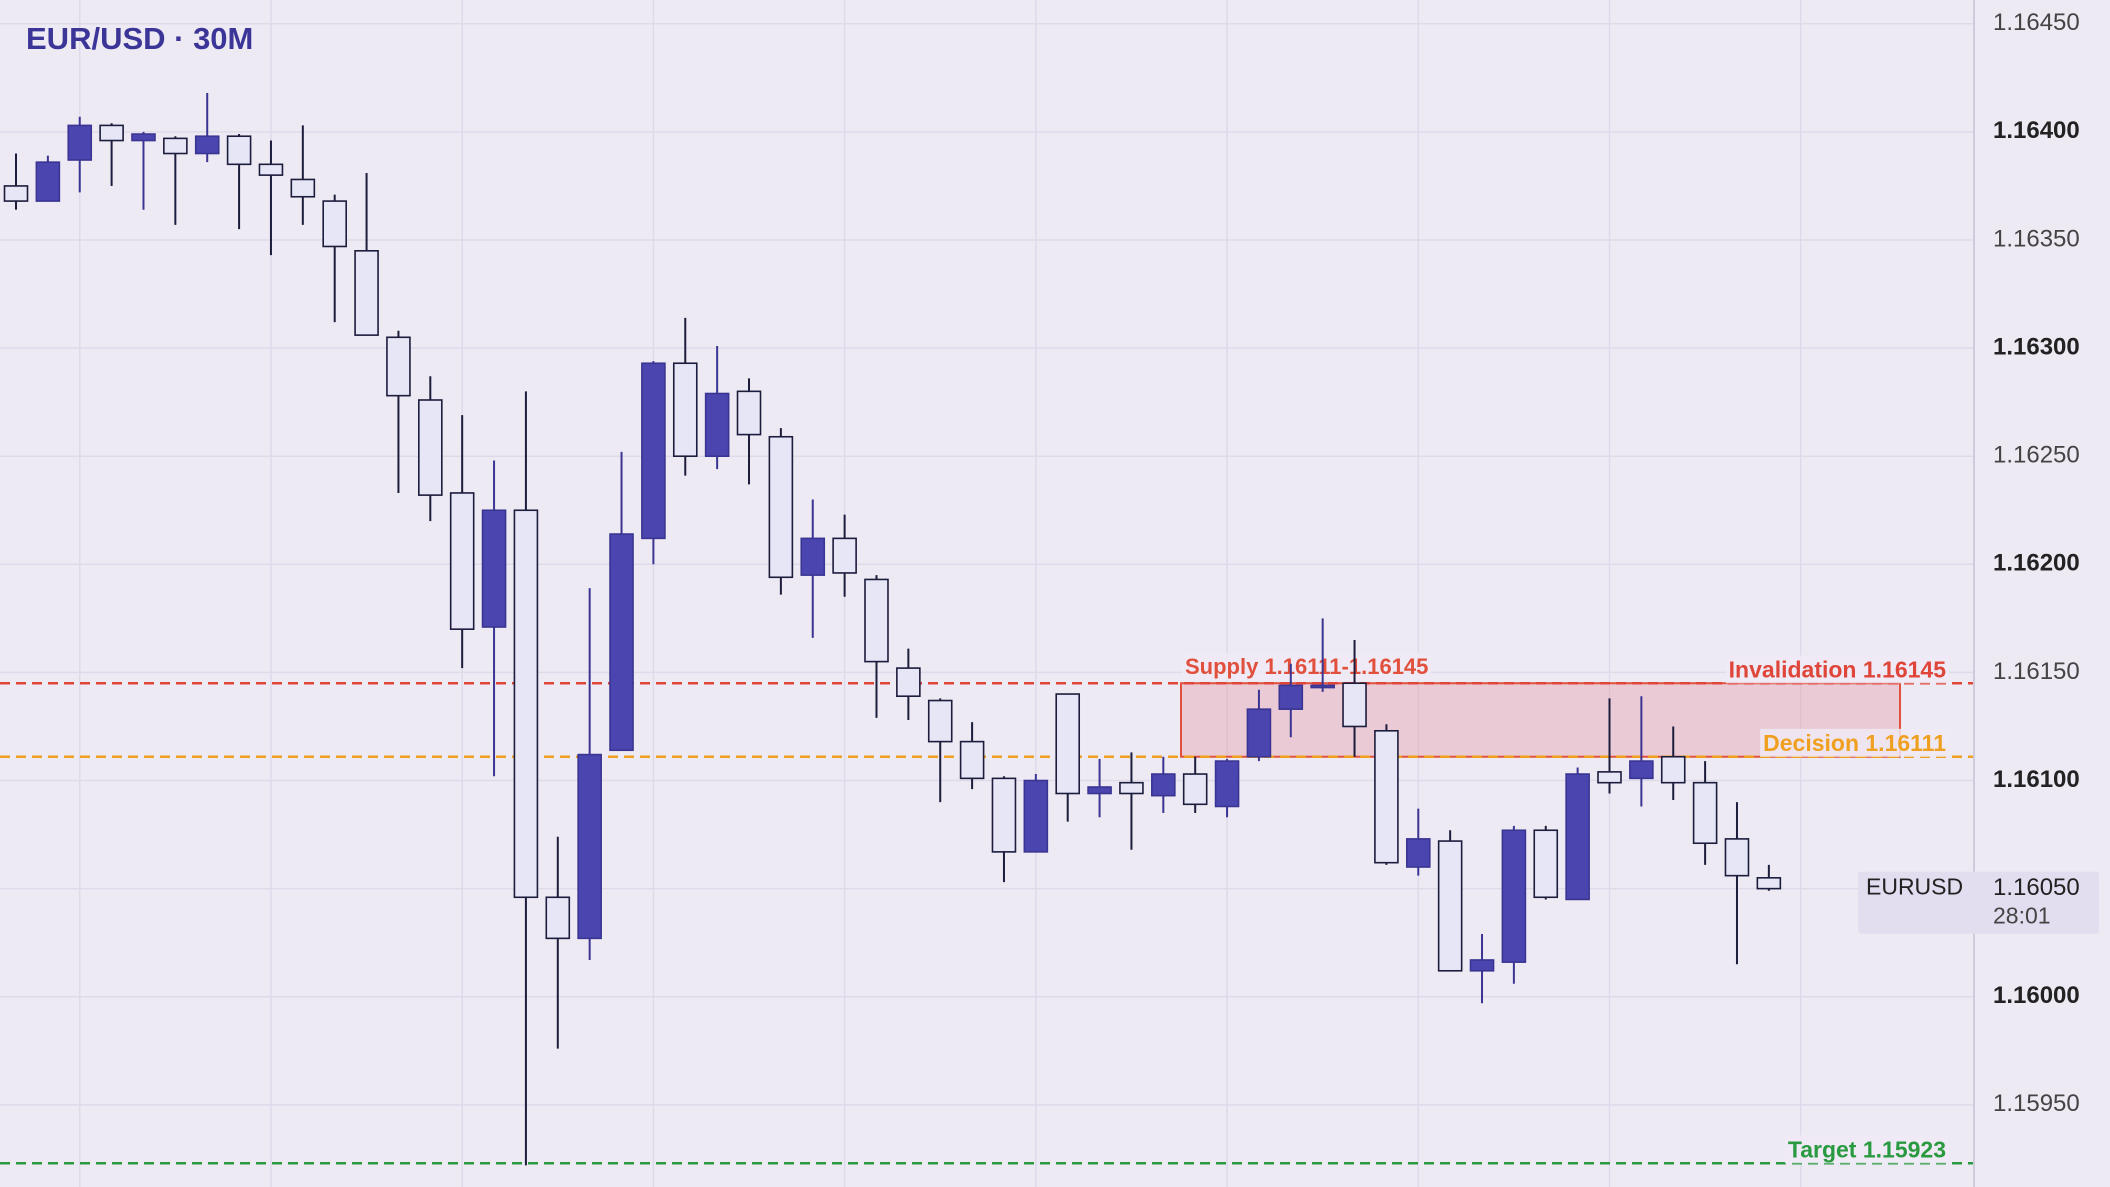 This screenshot has width=2110, height=1187. I want to click on y-tick-label: 1.16250, so click(2036, 455).